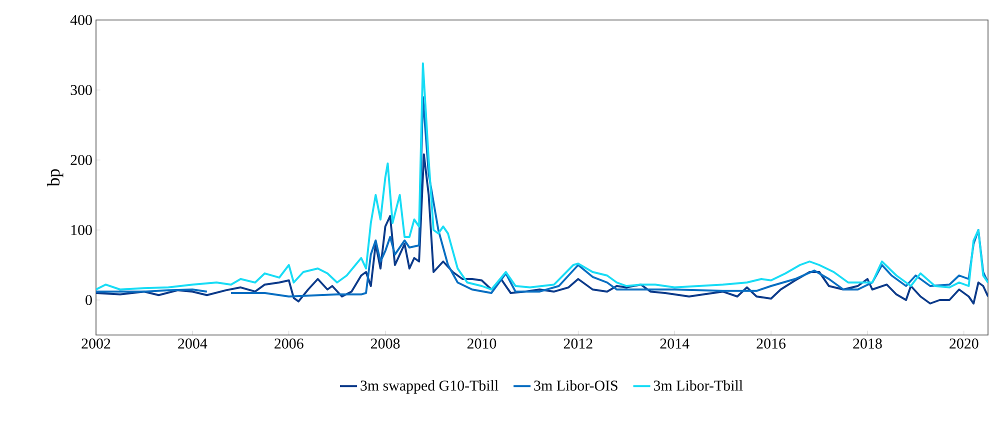 The width and height of the screenshot is (999, 423). Describe the element at coordinates (81, 90) in the screenshot. I see `y-tick-label: 300` at that location.